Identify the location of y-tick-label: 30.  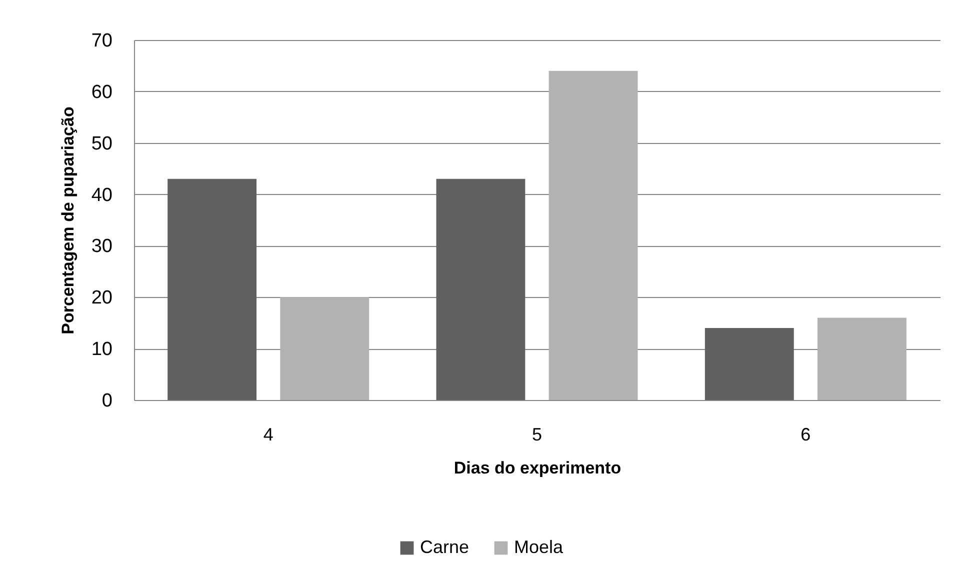
(101, 247).